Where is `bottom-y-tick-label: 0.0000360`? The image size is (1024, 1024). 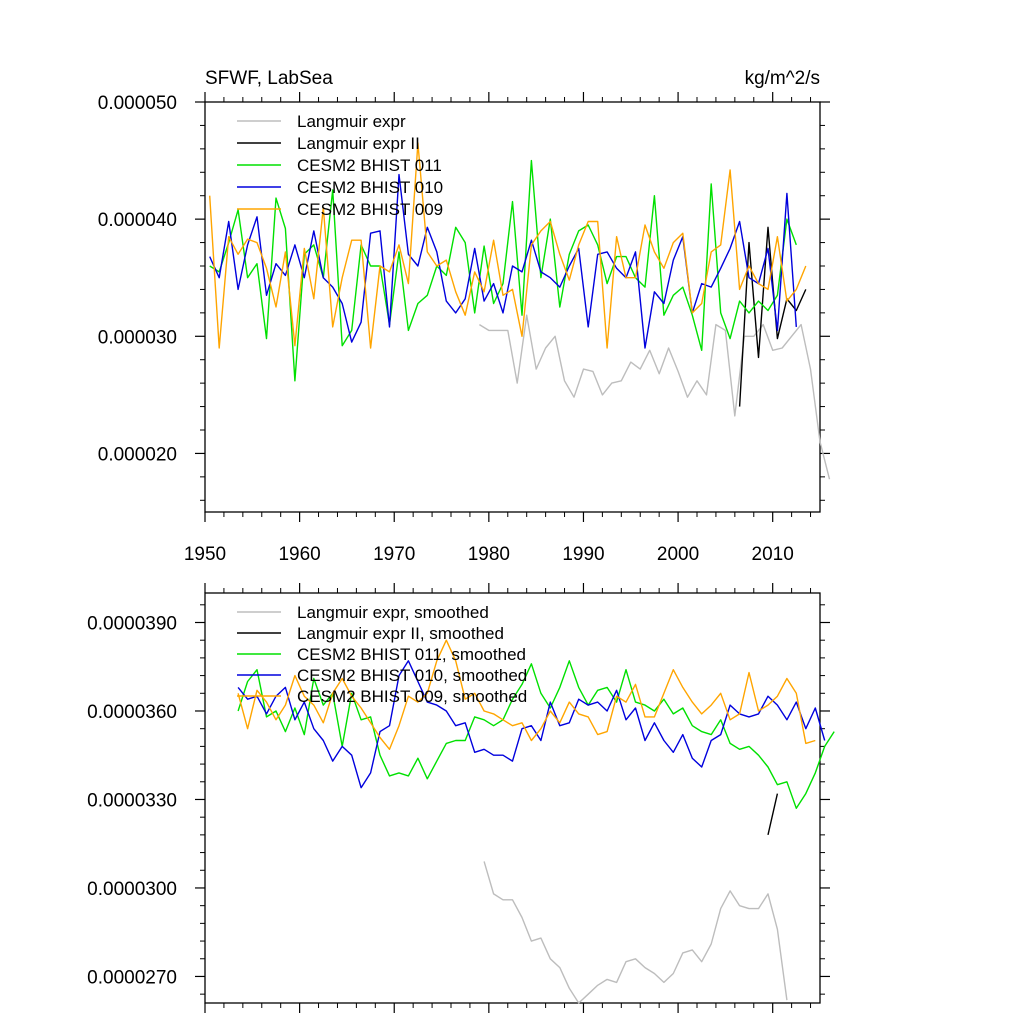 bottom-y-tick-label: 0.0000360 is located at coordinates (132, 712).